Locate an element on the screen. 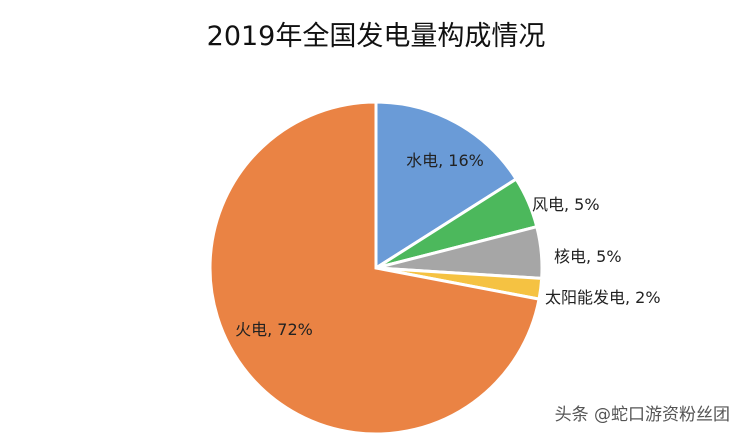  chart-title: 2019年全国发电量构成情况 is located at coordinates (376, 36).